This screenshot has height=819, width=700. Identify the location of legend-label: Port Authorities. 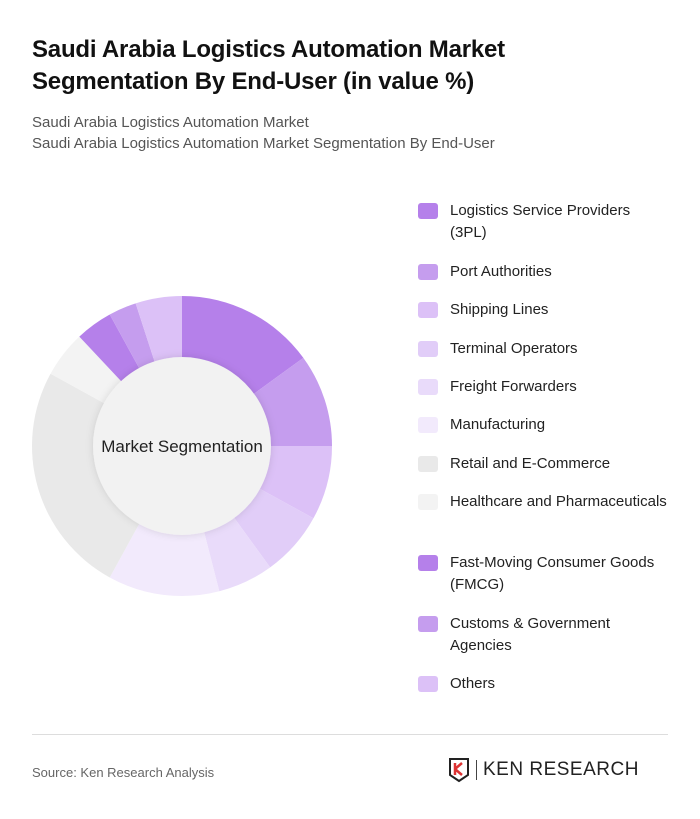
(501, 271).